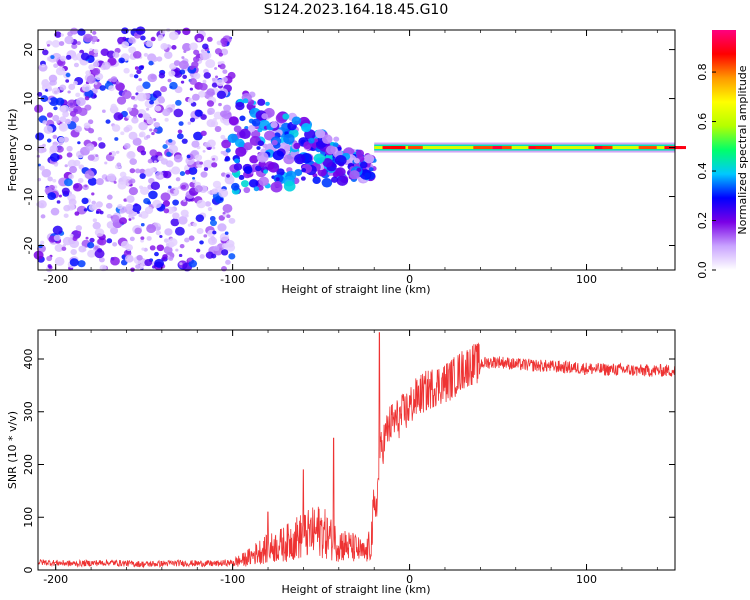  I want to click on colorbar-tick-label: 0.8, so click(702, 72).